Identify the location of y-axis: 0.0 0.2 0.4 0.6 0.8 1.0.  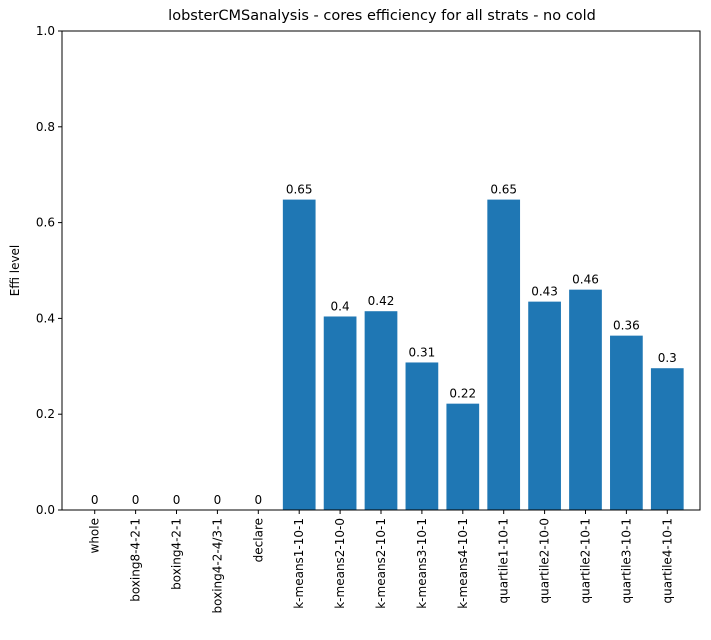
(49, 270).